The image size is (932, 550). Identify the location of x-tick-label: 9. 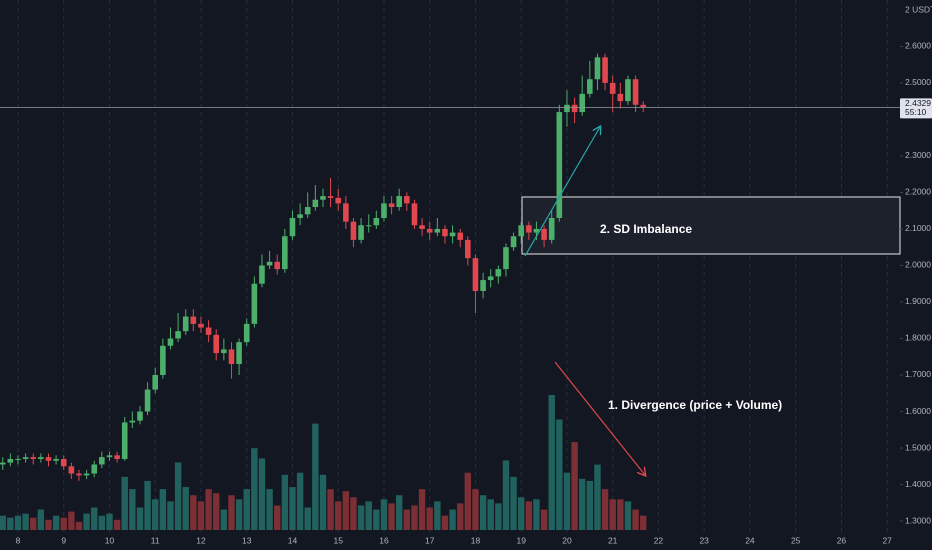
(63, 540).